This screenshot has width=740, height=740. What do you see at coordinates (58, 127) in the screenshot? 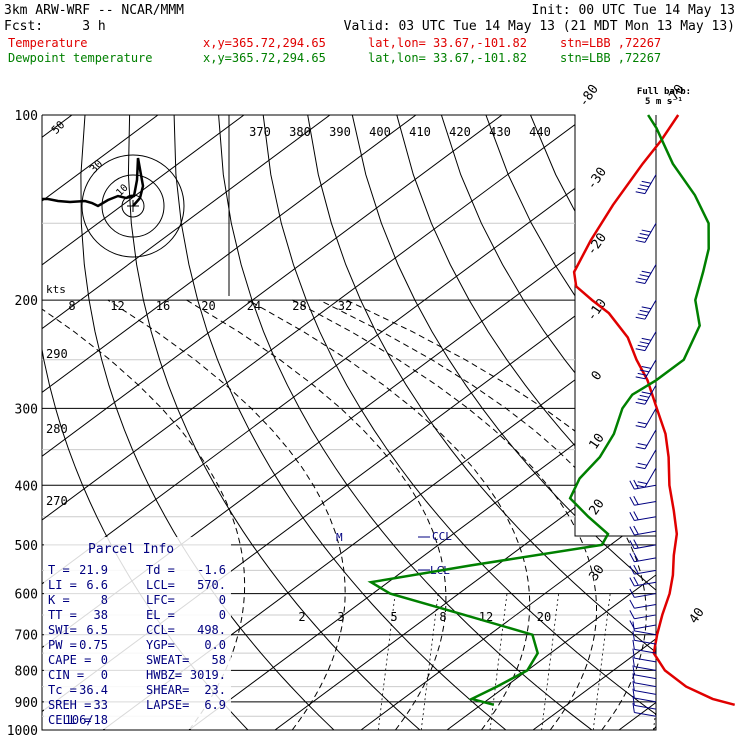
I see `hodograph-ring-label-50: 50` at bounding box center [58, 127].